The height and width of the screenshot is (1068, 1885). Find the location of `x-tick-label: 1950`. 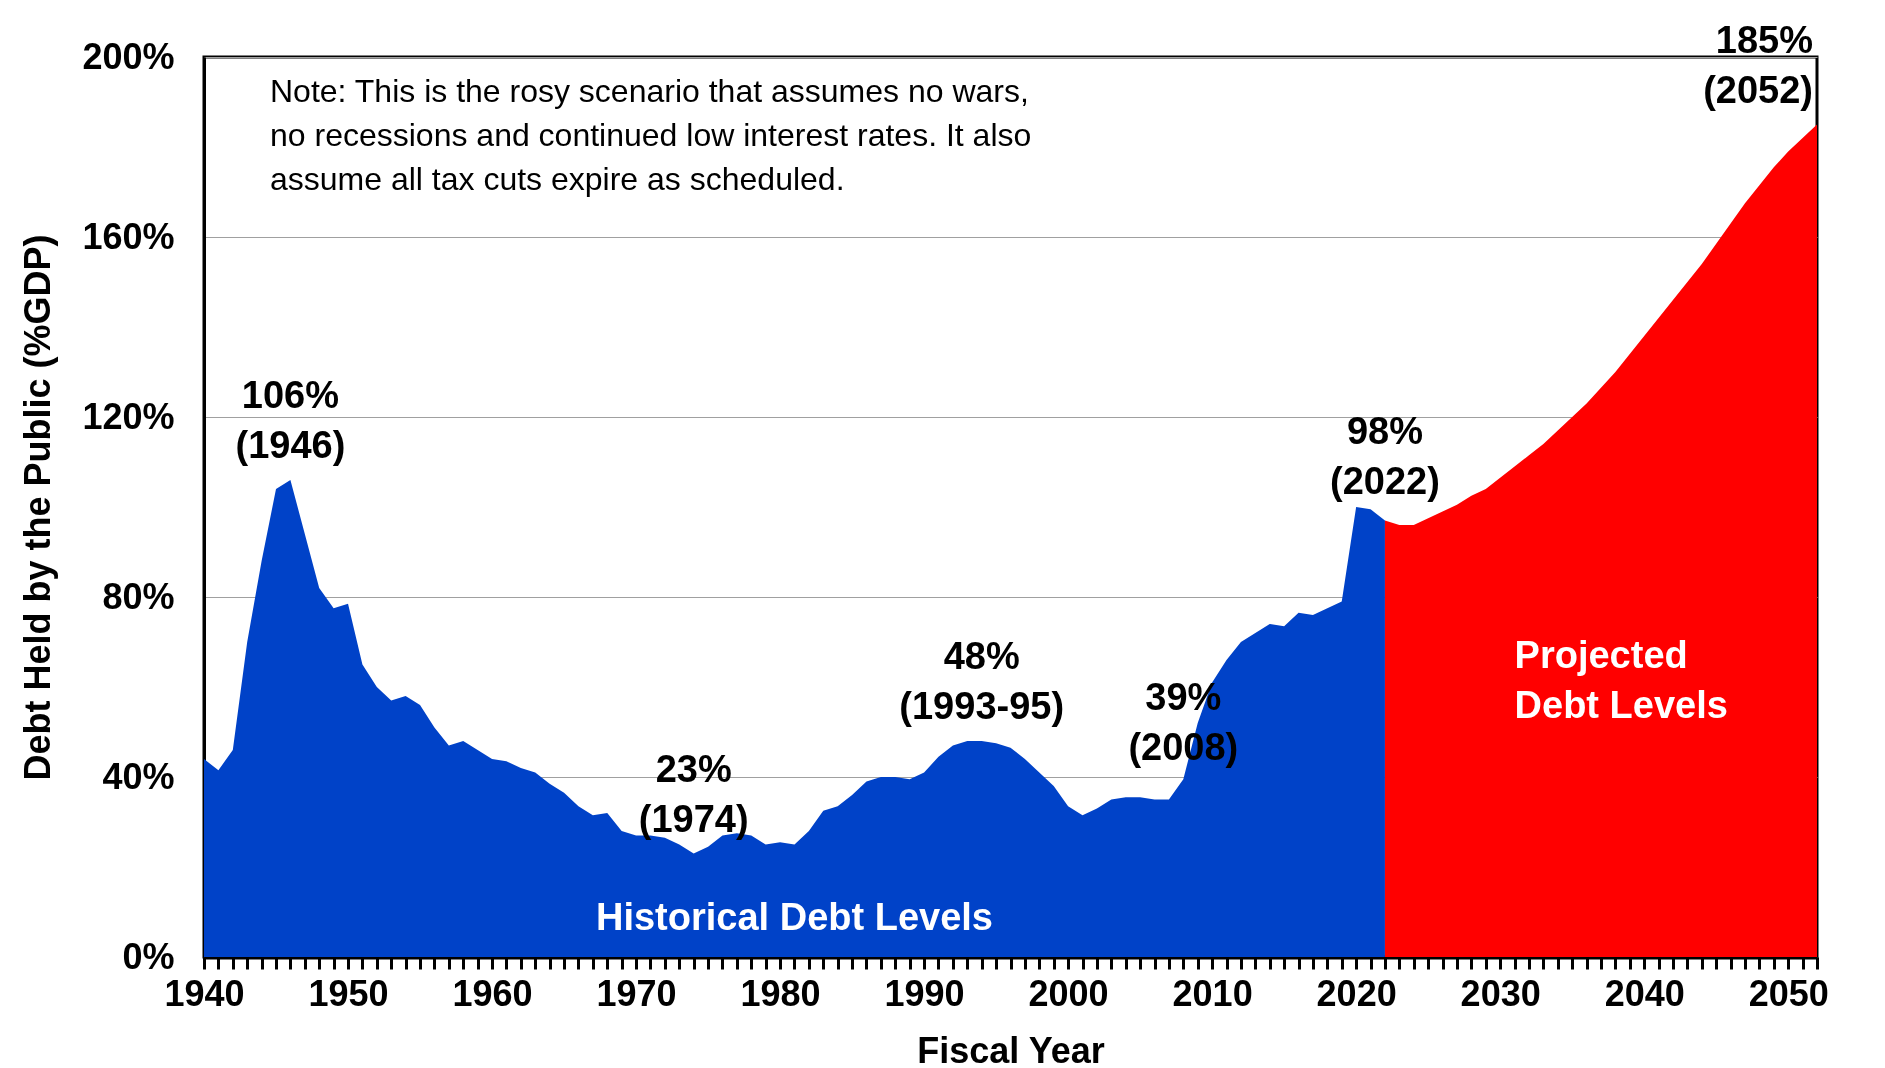

x-tick-label: 1950 is located at coordinates (348, 993).